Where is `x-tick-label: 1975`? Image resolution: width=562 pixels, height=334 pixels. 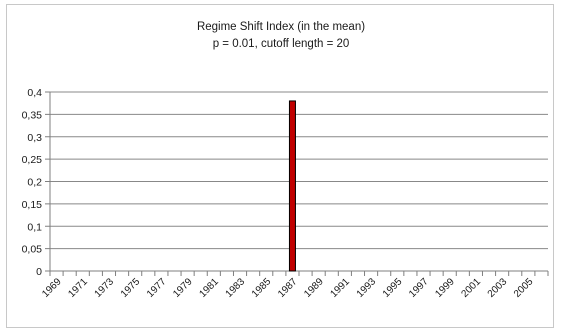 x-tick-label: 1975 is located at coordinates (131, 288).